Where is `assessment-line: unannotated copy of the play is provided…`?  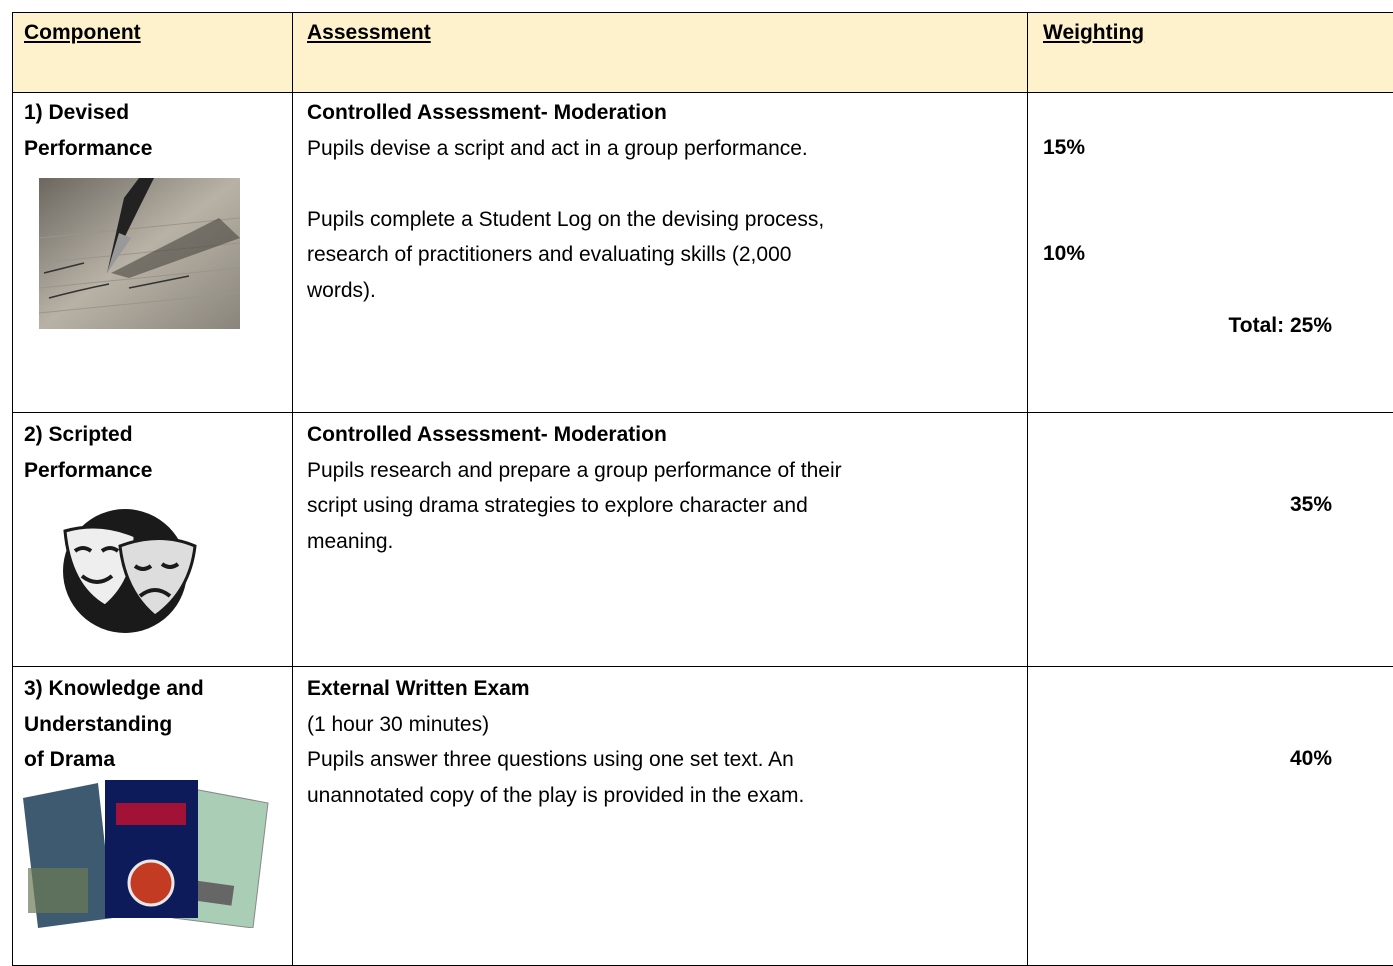
assessment-line: unannotated copy of the play is provided… is located at coordinates (556, 795).